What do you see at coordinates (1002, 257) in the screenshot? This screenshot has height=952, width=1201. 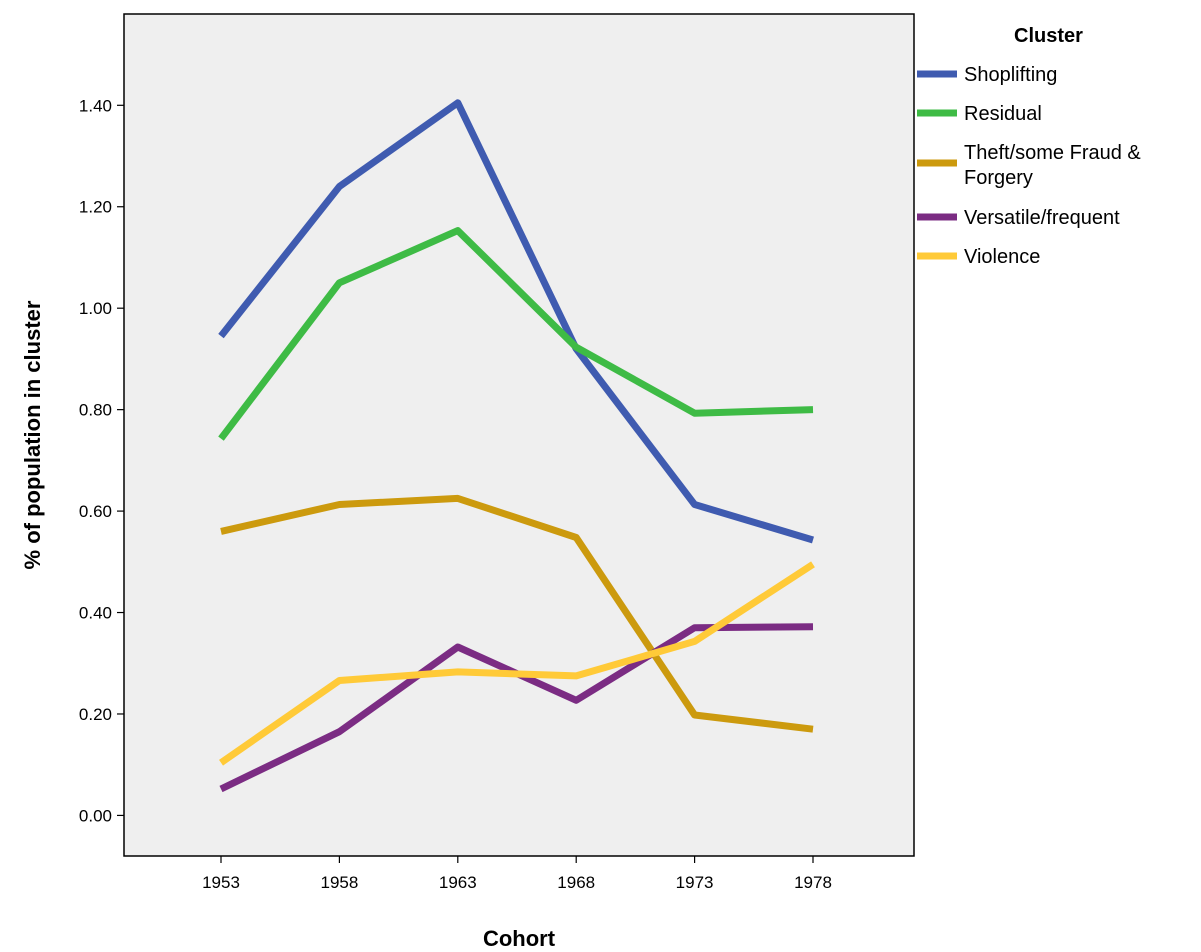 I see `legend-label: Violence` at bounding box center [1002, 257].